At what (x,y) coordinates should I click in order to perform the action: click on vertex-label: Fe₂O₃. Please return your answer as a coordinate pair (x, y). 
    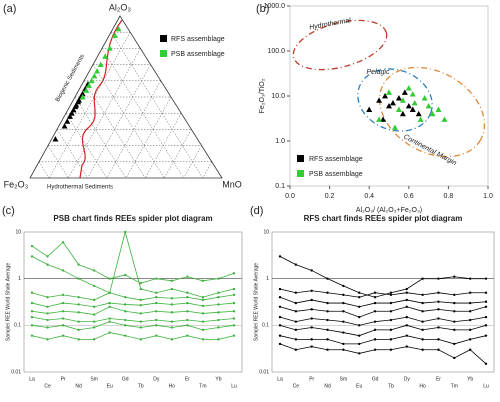
    Looking at the image, I should click on (16, 184).